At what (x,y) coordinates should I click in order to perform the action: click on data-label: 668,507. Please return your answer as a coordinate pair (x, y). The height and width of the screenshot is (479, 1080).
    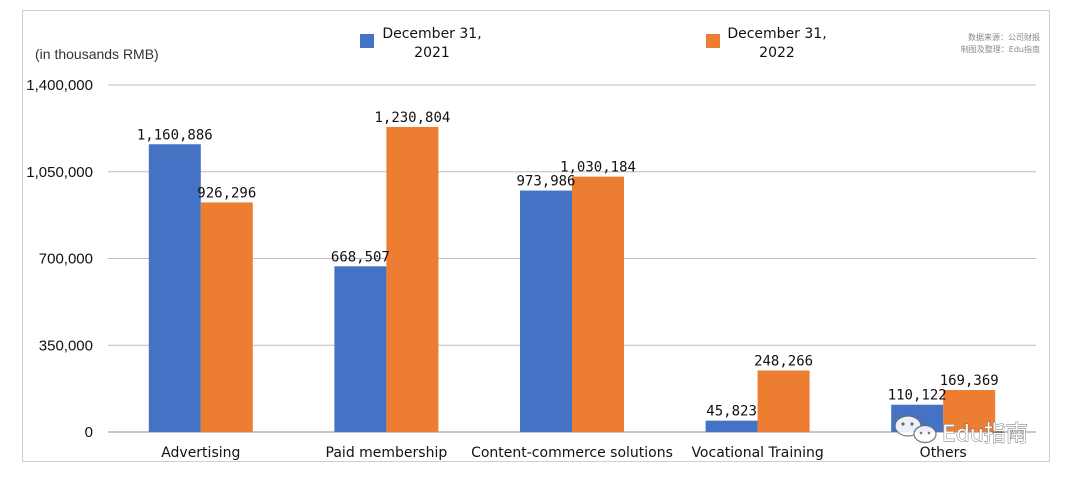
    Looking at the image, I should click on (360, 257).